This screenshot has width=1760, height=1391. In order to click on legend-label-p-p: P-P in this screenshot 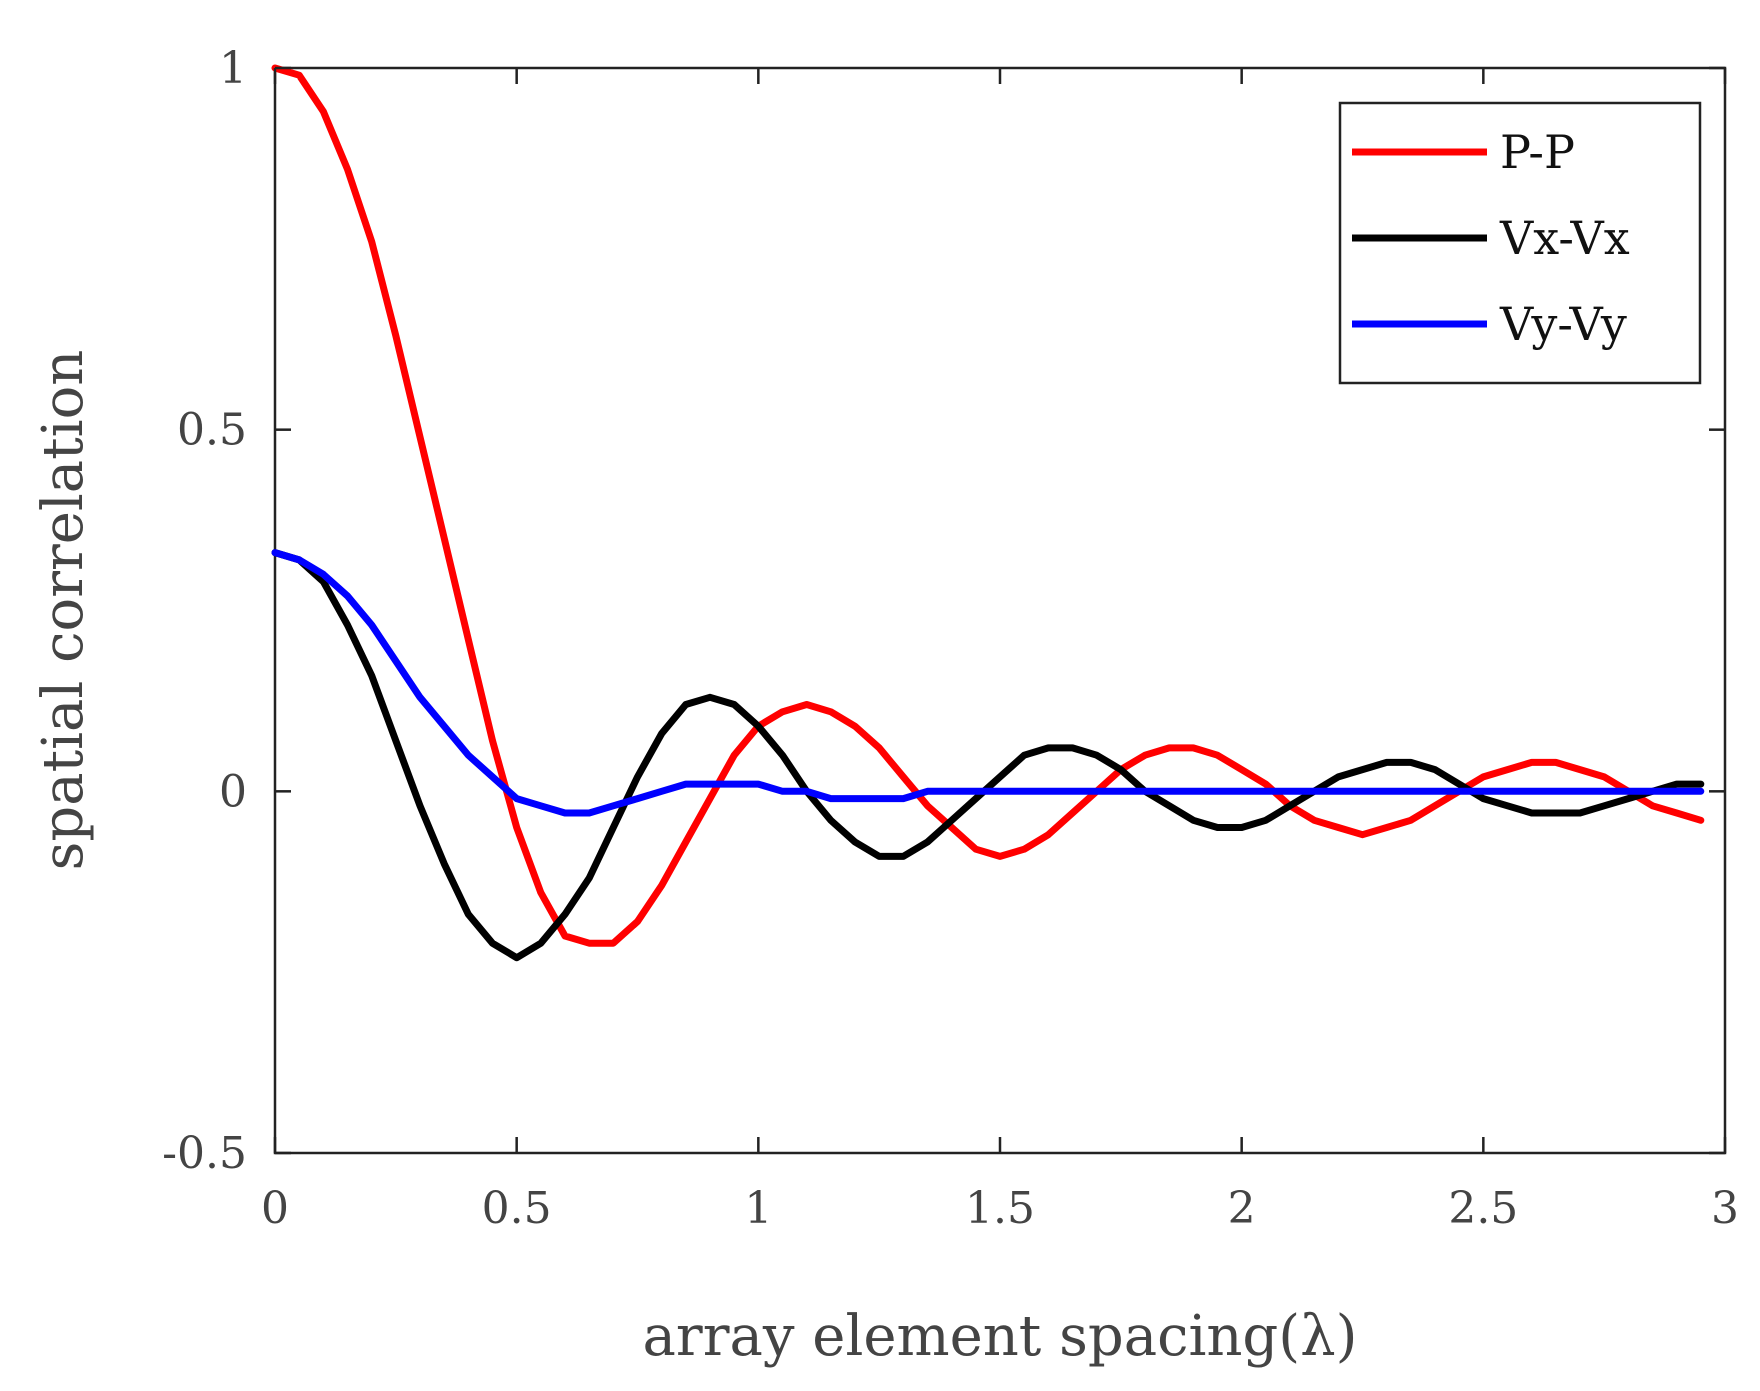, I will do `click(1537, 152)`.